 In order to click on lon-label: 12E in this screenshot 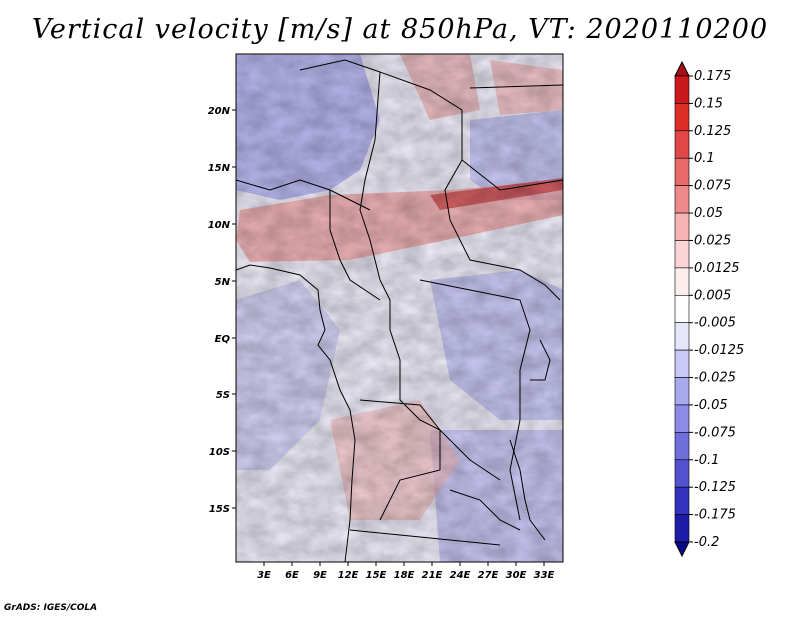, I will do `click(348, 575)`.